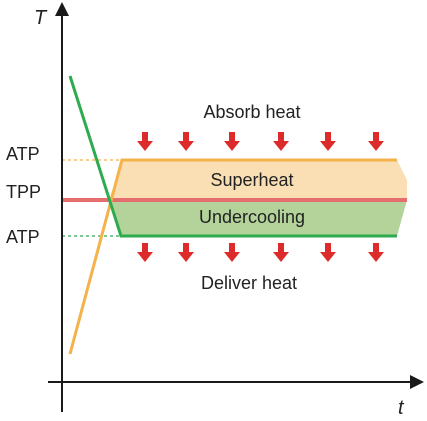 This screenshot has width=427, height=421. I want to click on undercooling-label: Undercooling, so click(252, 217).